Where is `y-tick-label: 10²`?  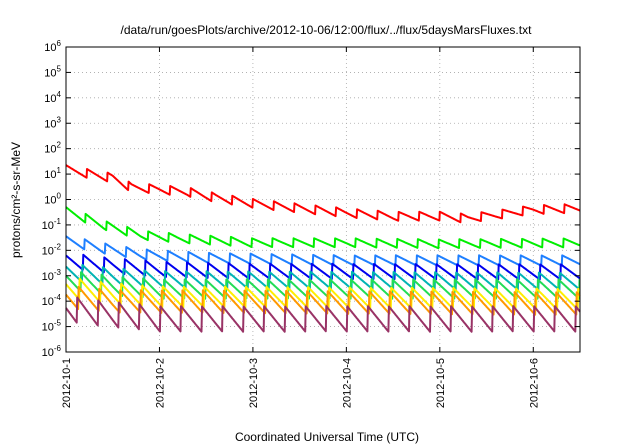 y-tick-label: 10² is located at coordinates (52, 148).